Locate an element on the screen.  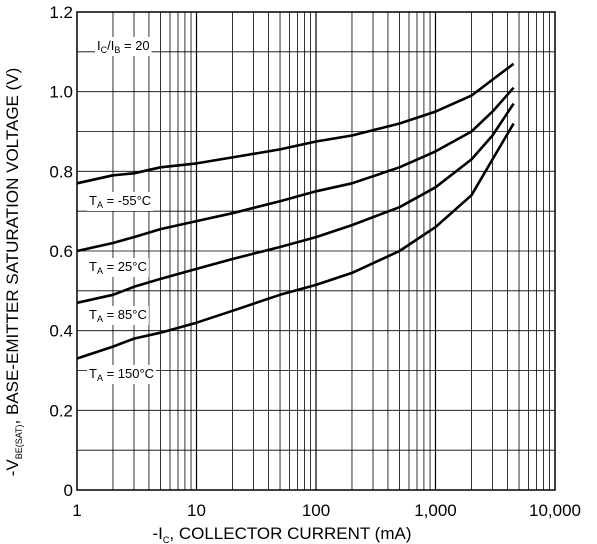
y-tick-label: 1.2 is located at coordinates (61, 12).